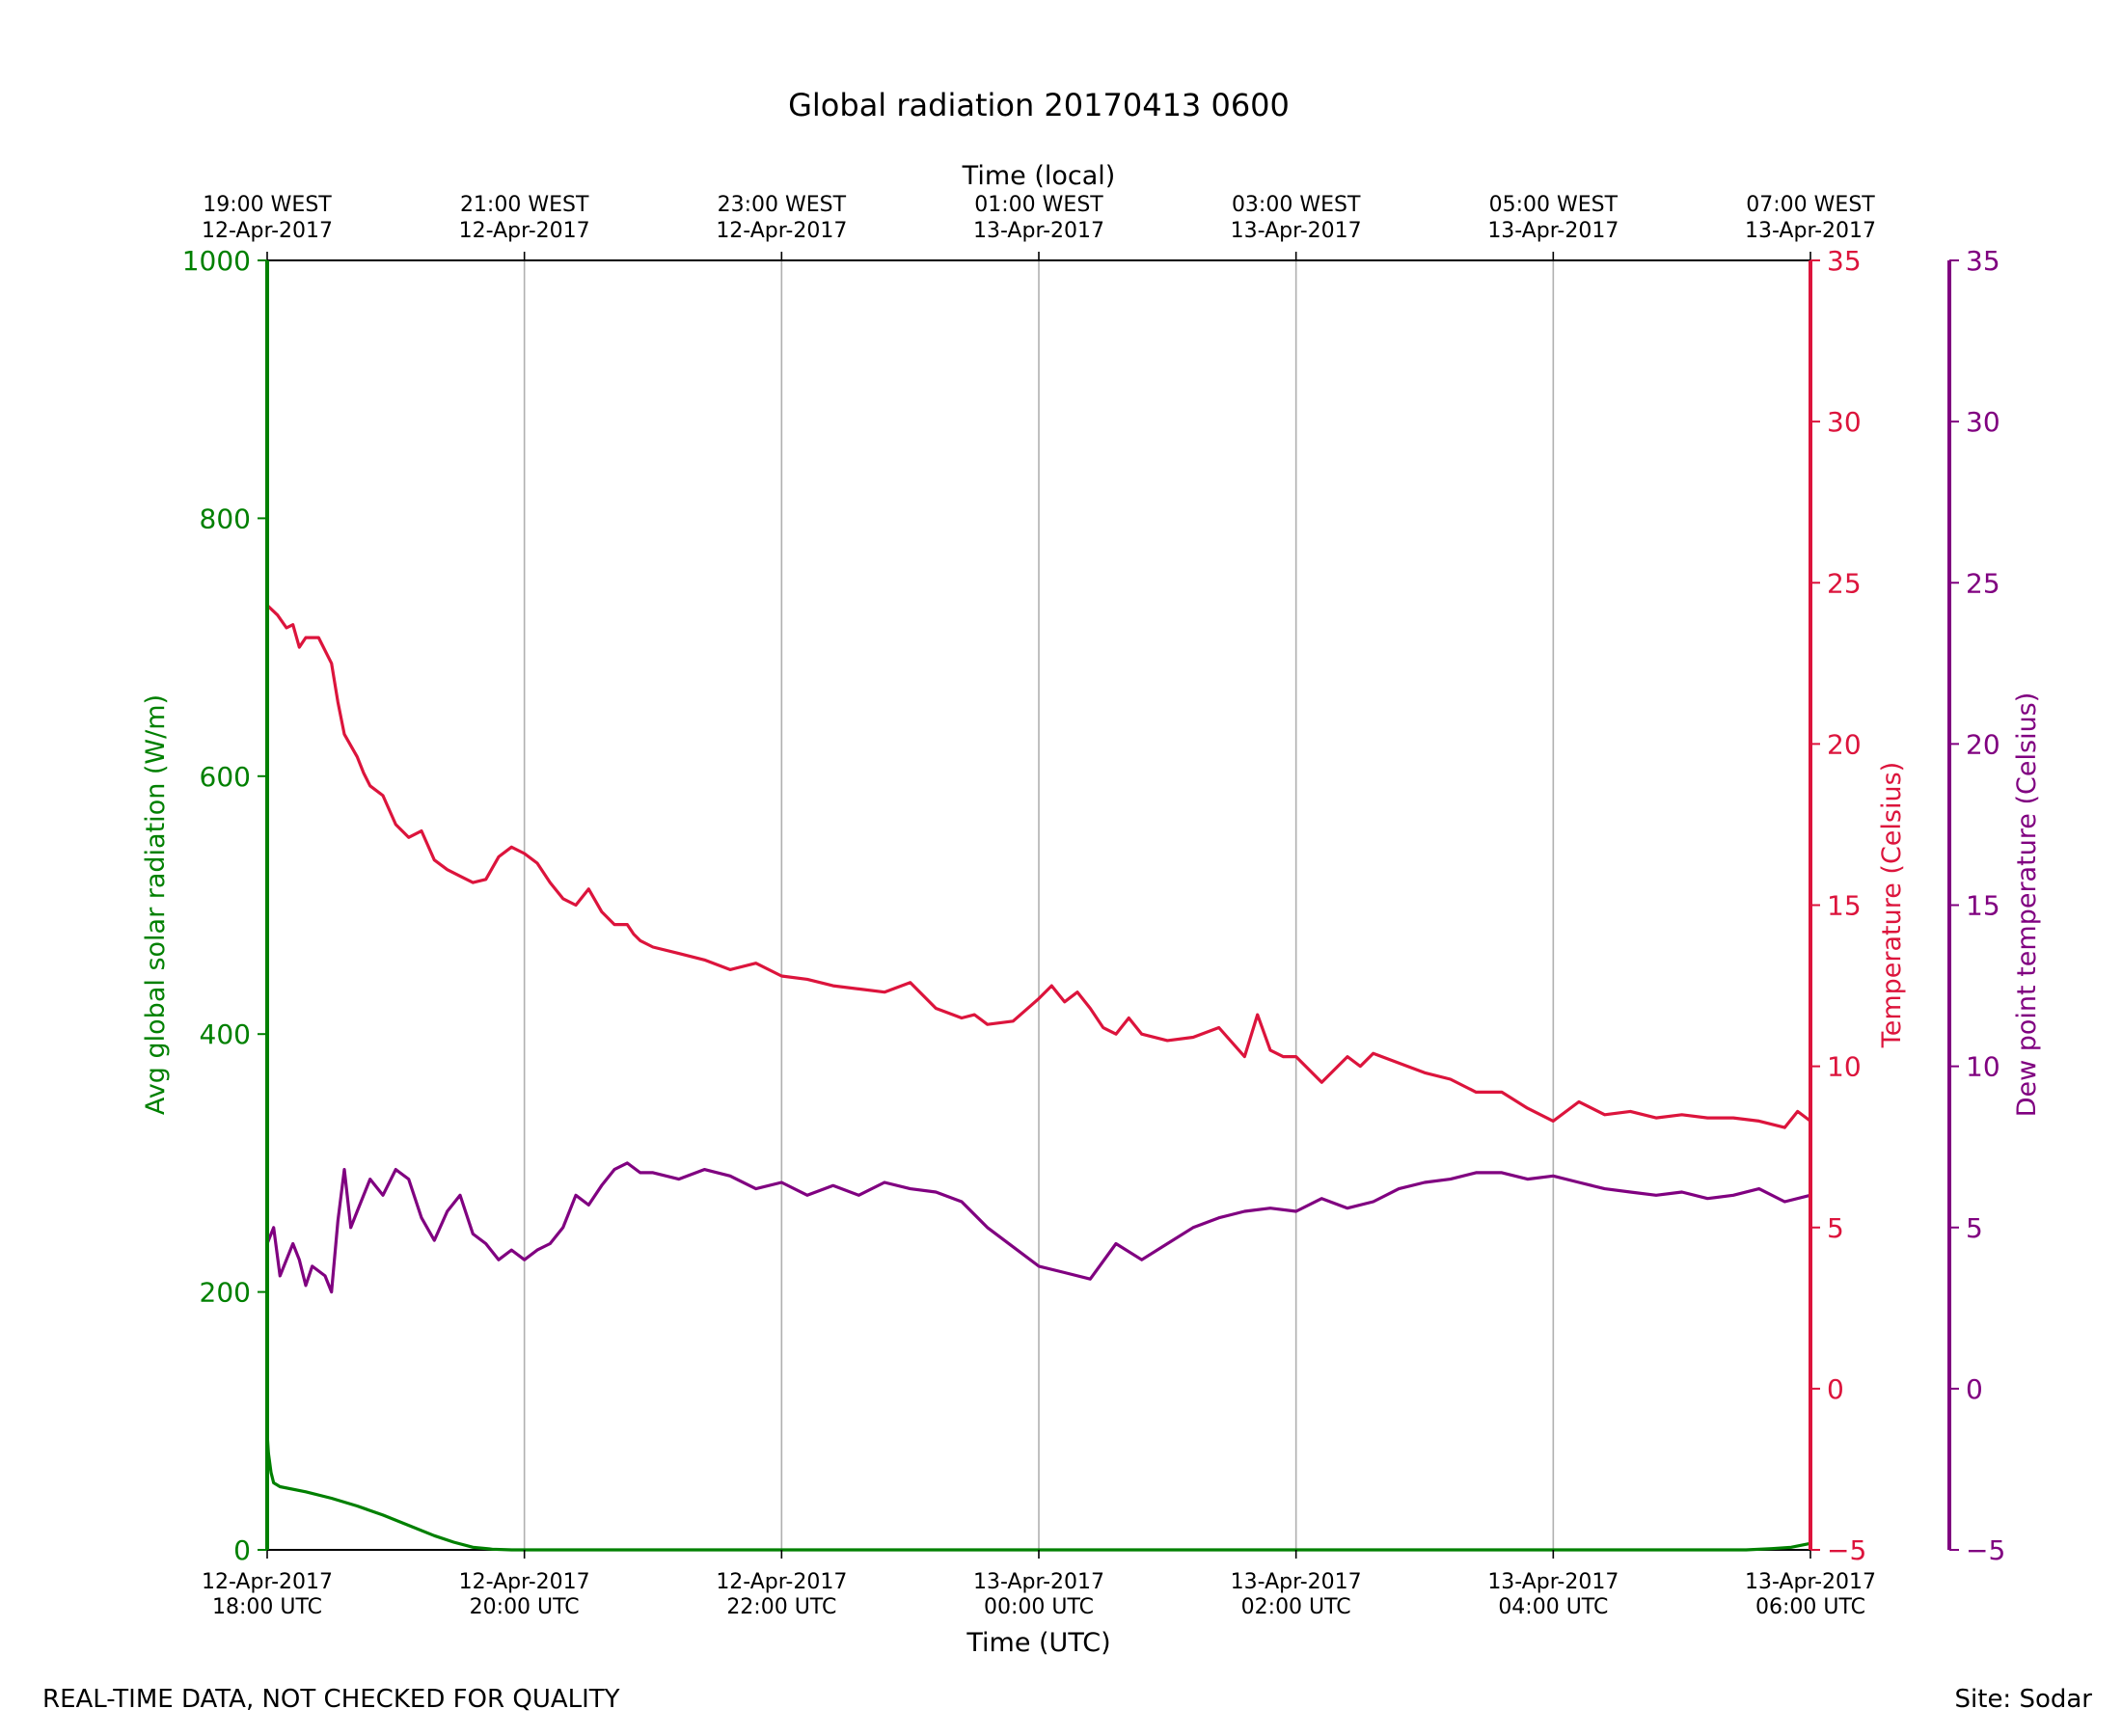  Describe the element at coordinates (1039, 105) in the screenshot. I see `chart-title: Global radiation 20170413 0600` at that location.